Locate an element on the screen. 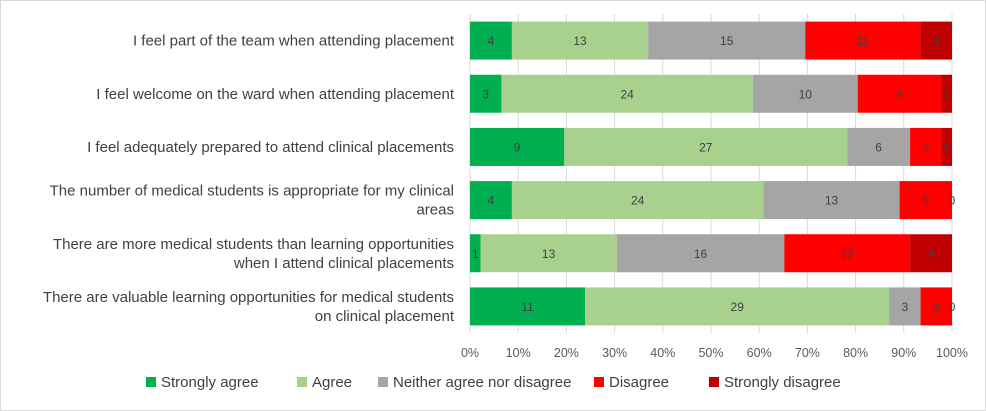 This screenshot has height=411, width=986. x-tick-label: 70% is located at coordinates (807, 353).